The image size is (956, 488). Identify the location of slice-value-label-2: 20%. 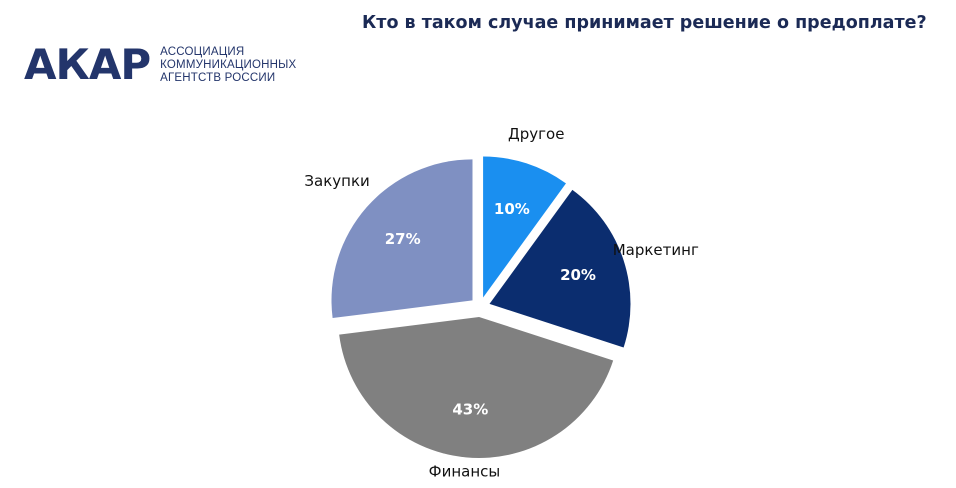
(578, 275).